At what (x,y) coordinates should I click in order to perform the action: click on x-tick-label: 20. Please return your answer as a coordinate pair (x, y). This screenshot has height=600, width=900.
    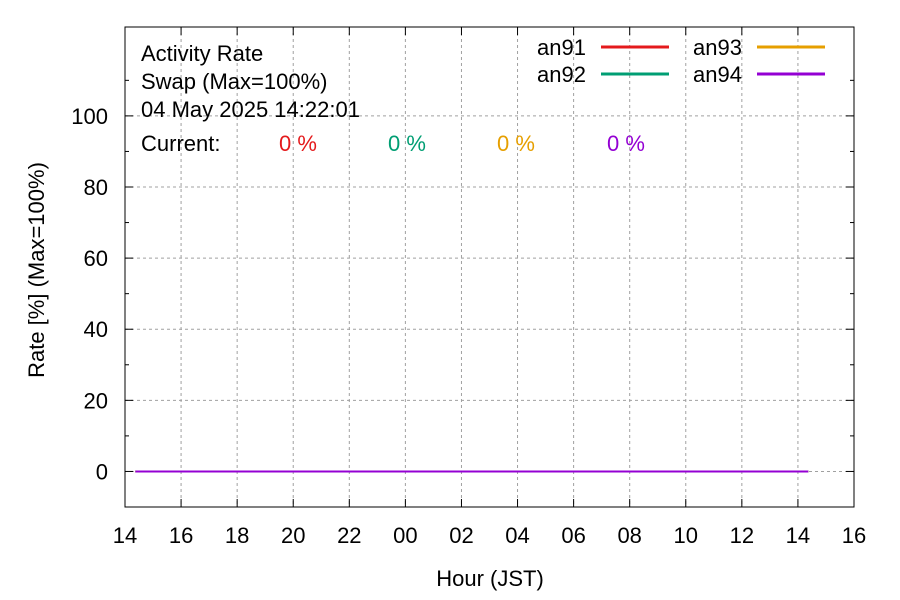
    Looking at the image, I should click on (293, 535).